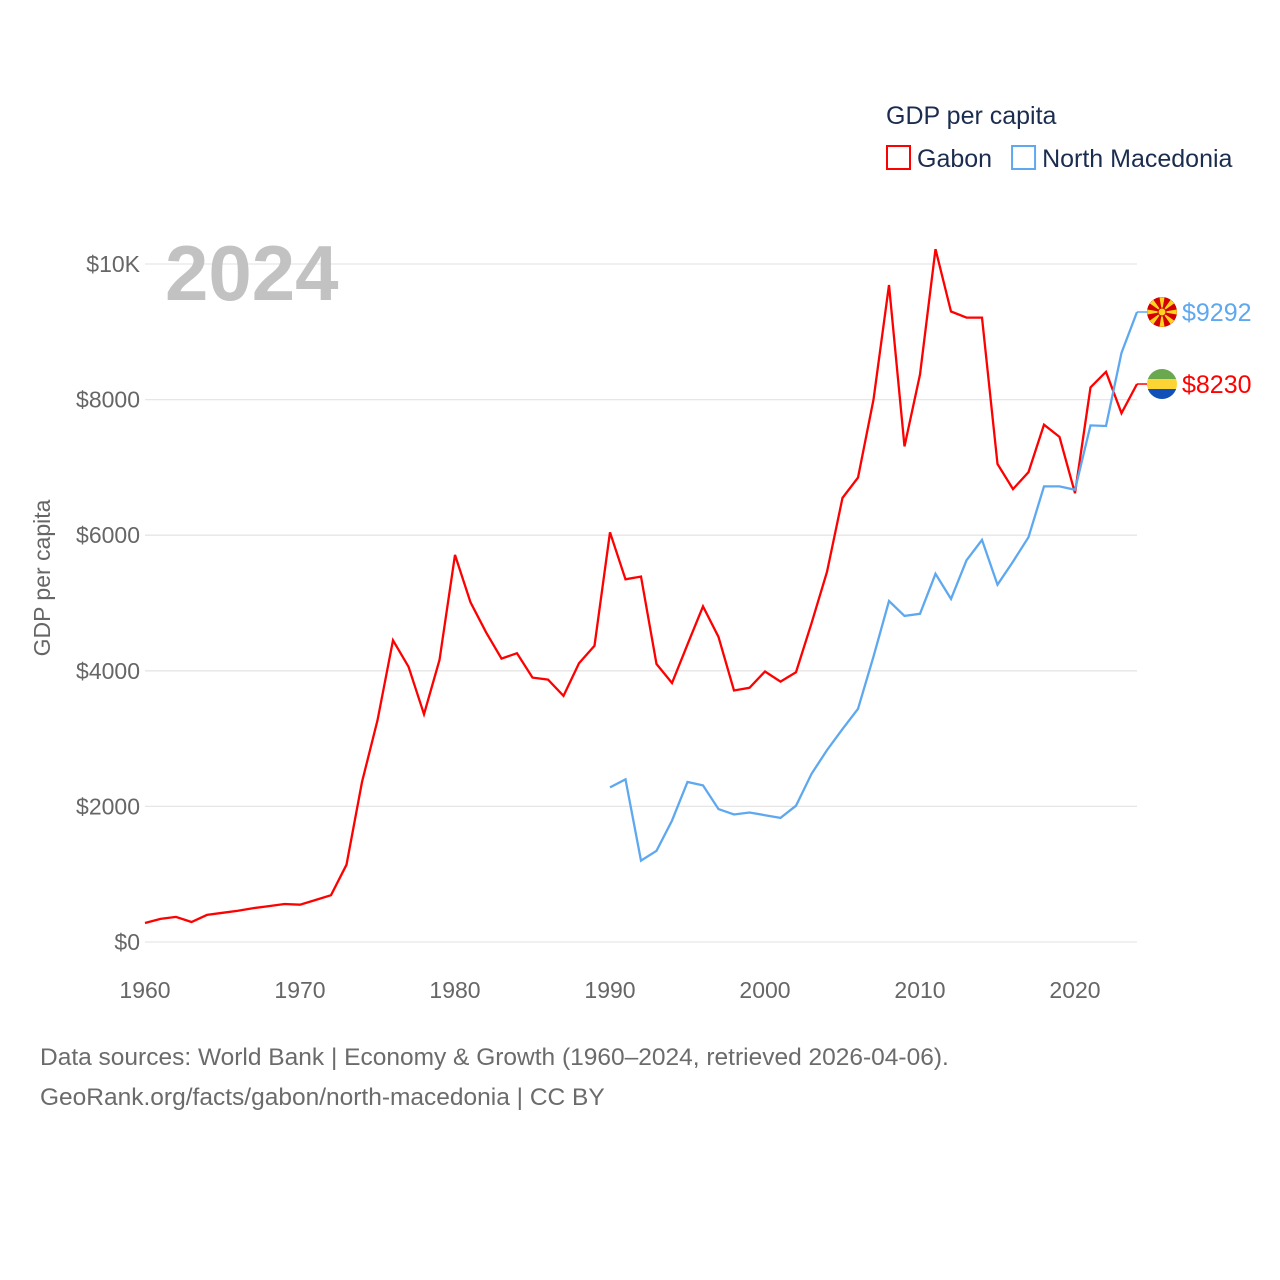 This screenshot has height=1280, width=1280. Describe the element at coordinates (454, 990) in the screenshot. I see `x-tick-label: 1980` at that location.